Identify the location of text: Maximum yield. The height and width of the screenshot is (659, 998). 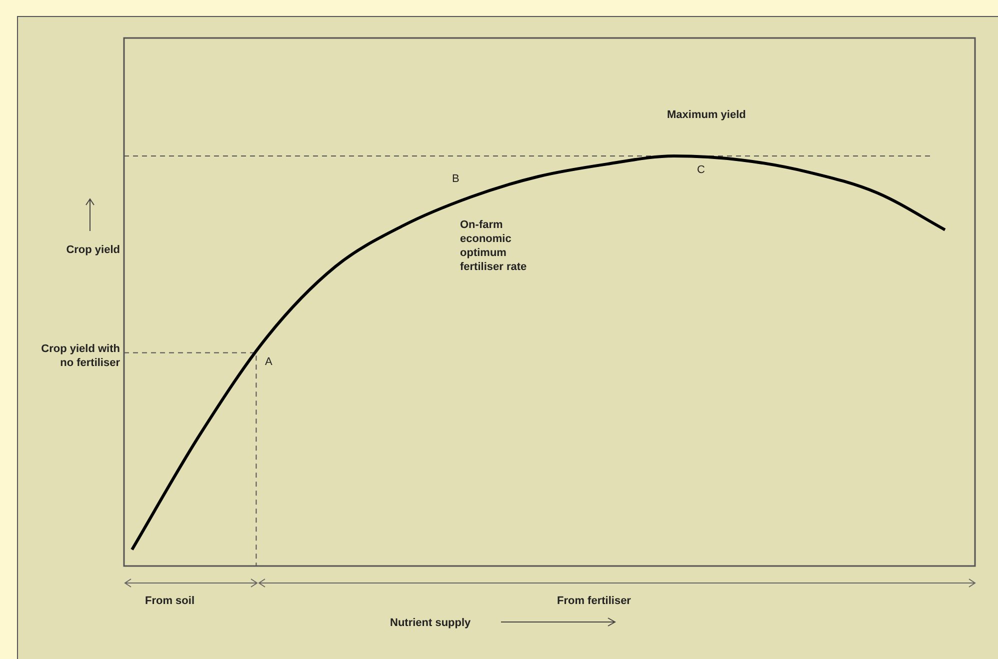
(707, 115).